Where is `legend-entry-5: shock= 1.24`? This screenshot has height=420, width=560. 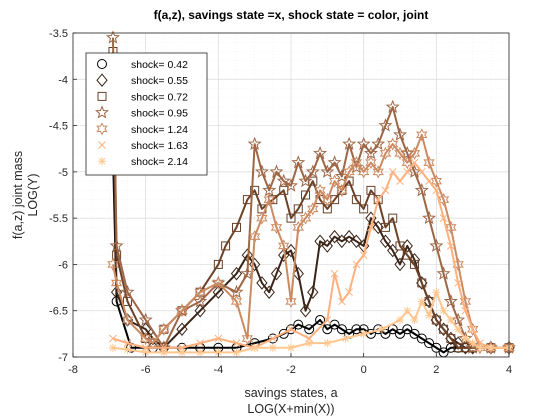
legend-entry-5: shock= 1.24 is located at coordinates (142, 129).